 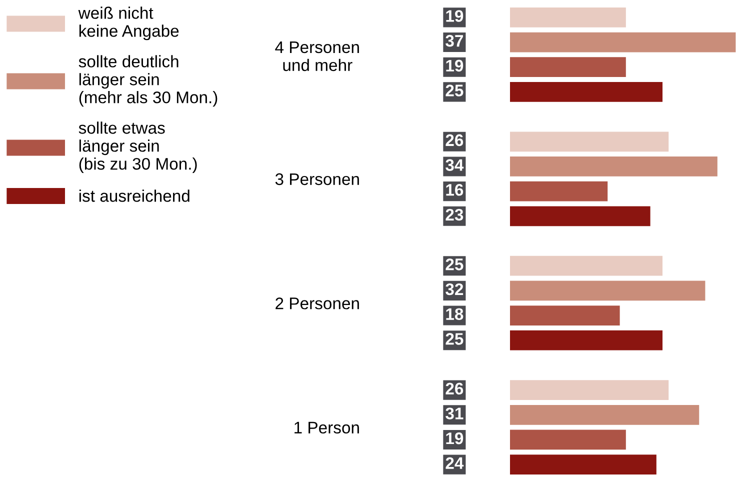 I want to click on data-label: 18, so click(x=455, y=314).